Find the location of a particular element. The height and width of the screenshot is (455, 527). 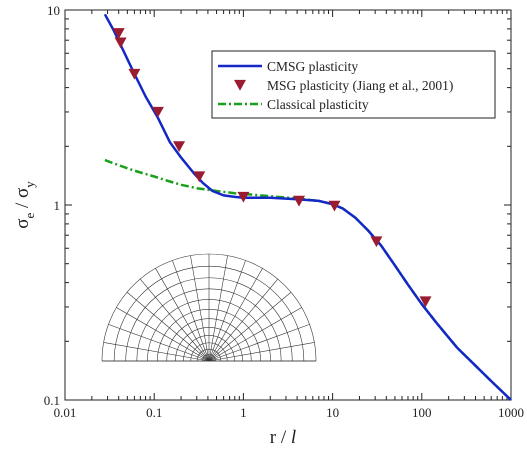

legend-label-cmsg: CMSG plasticity is located at coordinates (312, 66).